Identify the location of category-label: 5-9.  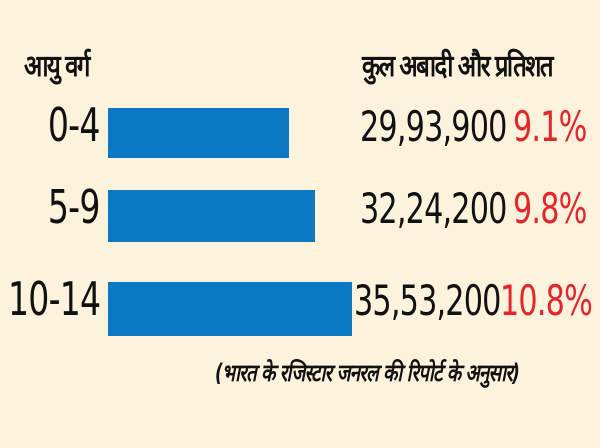
(74, 207).